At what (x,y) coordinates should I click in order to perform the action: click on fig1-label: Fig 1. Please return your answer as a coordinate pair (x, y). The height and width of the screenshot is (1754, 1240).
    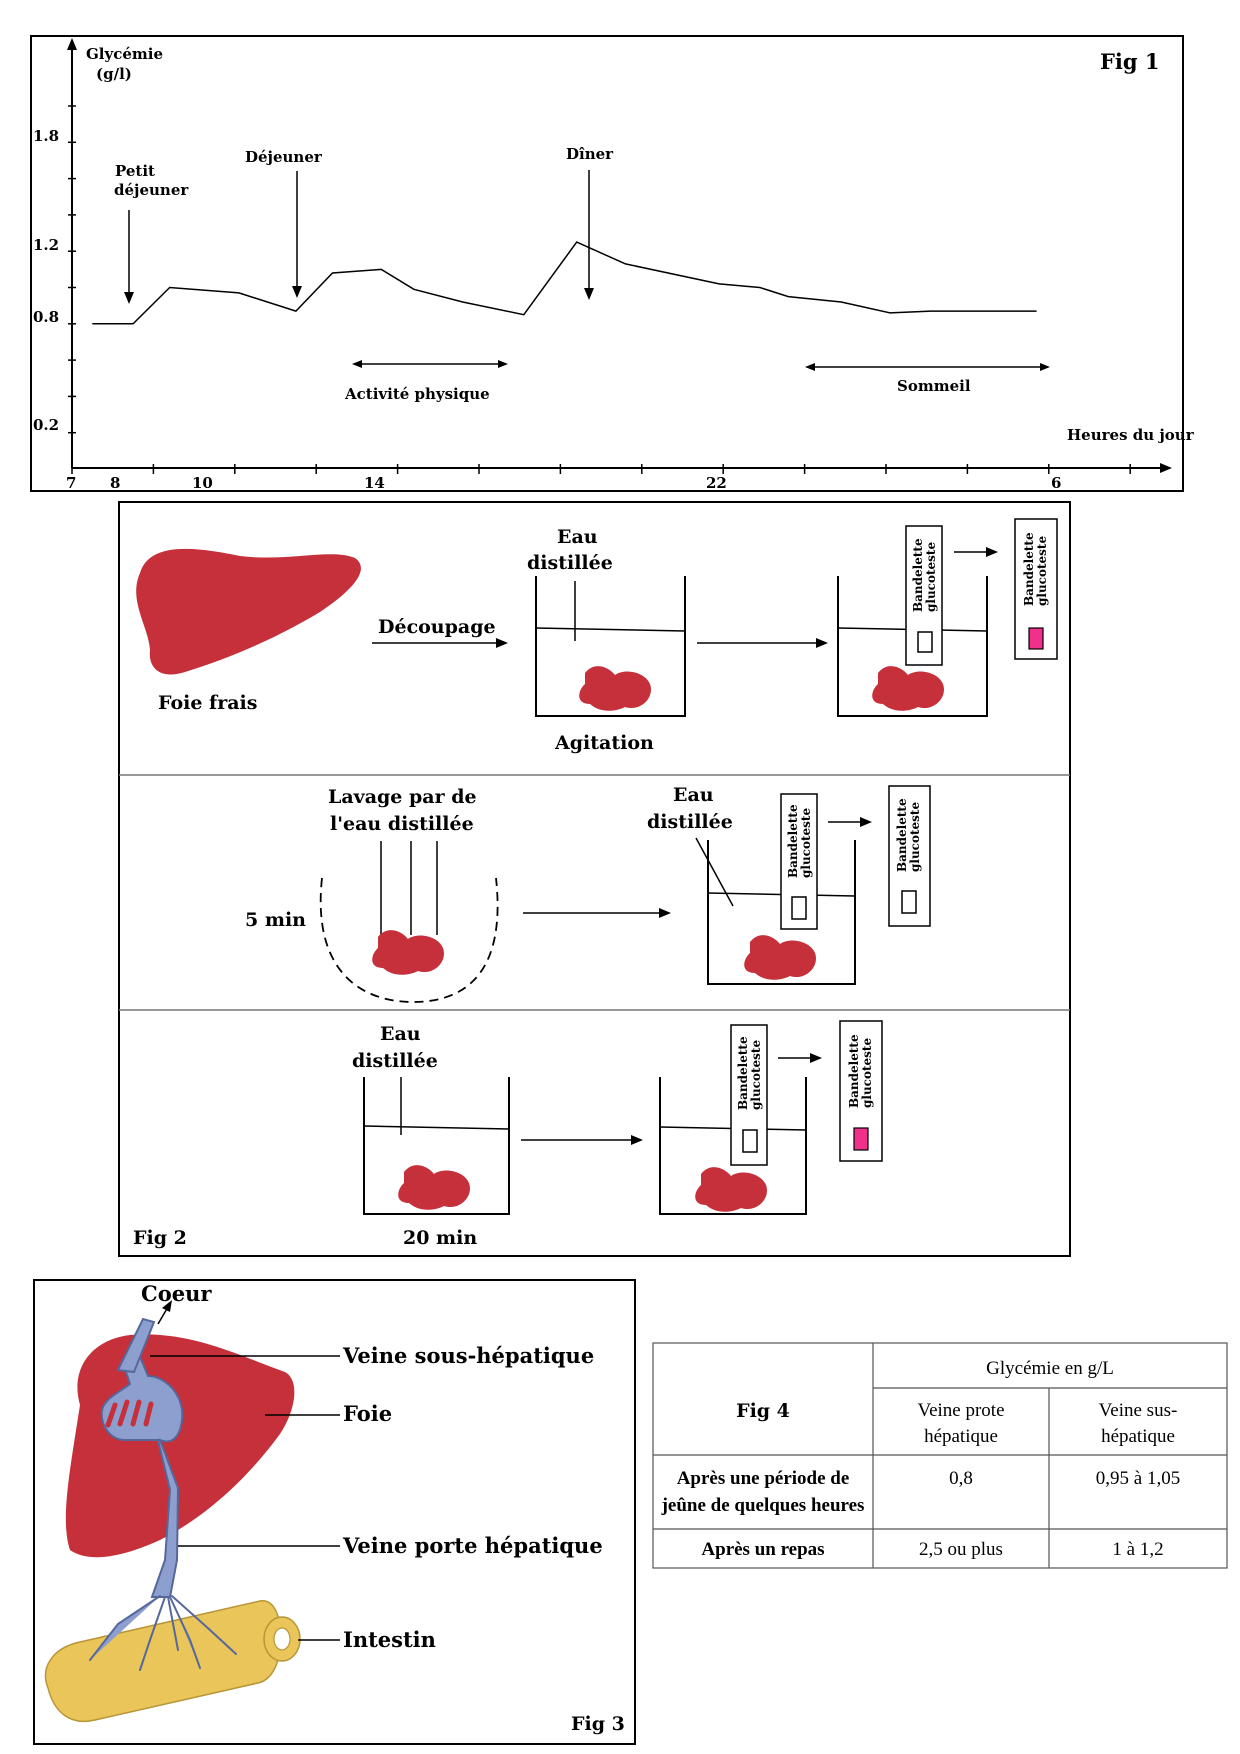
    Looking at the image, I should click on (1130, 61).